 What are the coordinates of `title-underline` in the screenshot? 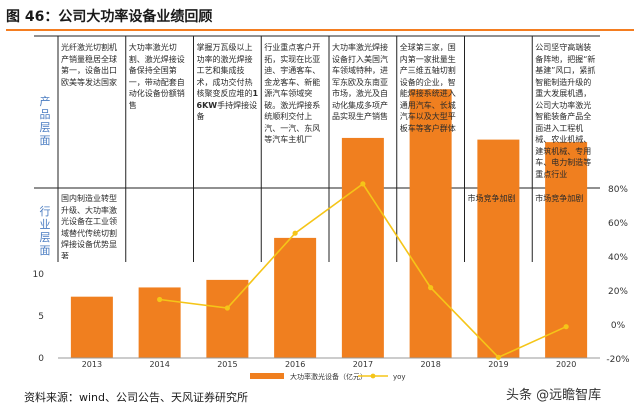 It's located at (320, 30).